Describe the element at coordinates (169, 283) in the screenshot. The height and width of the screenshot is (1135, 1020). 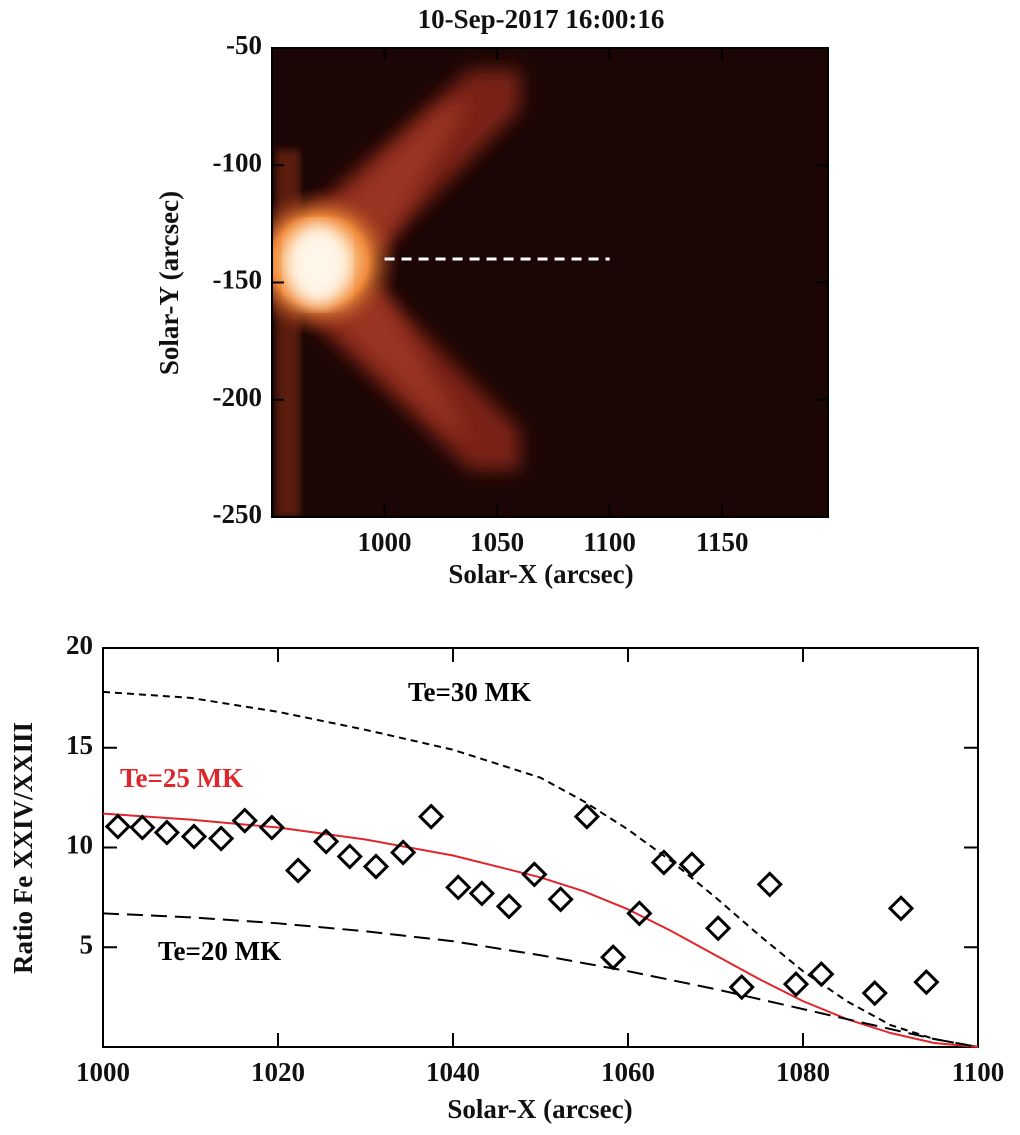
I see `y-axis-label: Solar-Y (arcsec)` at that location.